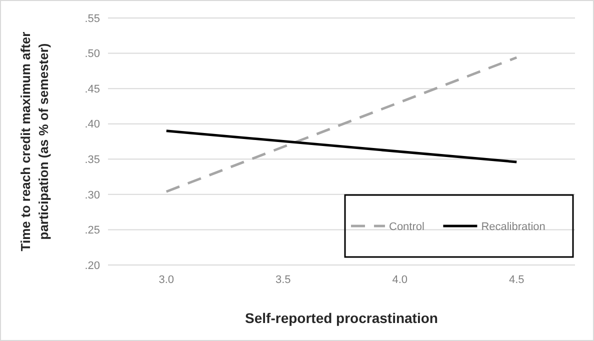  What do you see at coordinates (34, 142) in the screenshot?
I see `y-axis-title: Time to reach credit maximum after participation (as % of semester)` at bounding box center [34, 142].